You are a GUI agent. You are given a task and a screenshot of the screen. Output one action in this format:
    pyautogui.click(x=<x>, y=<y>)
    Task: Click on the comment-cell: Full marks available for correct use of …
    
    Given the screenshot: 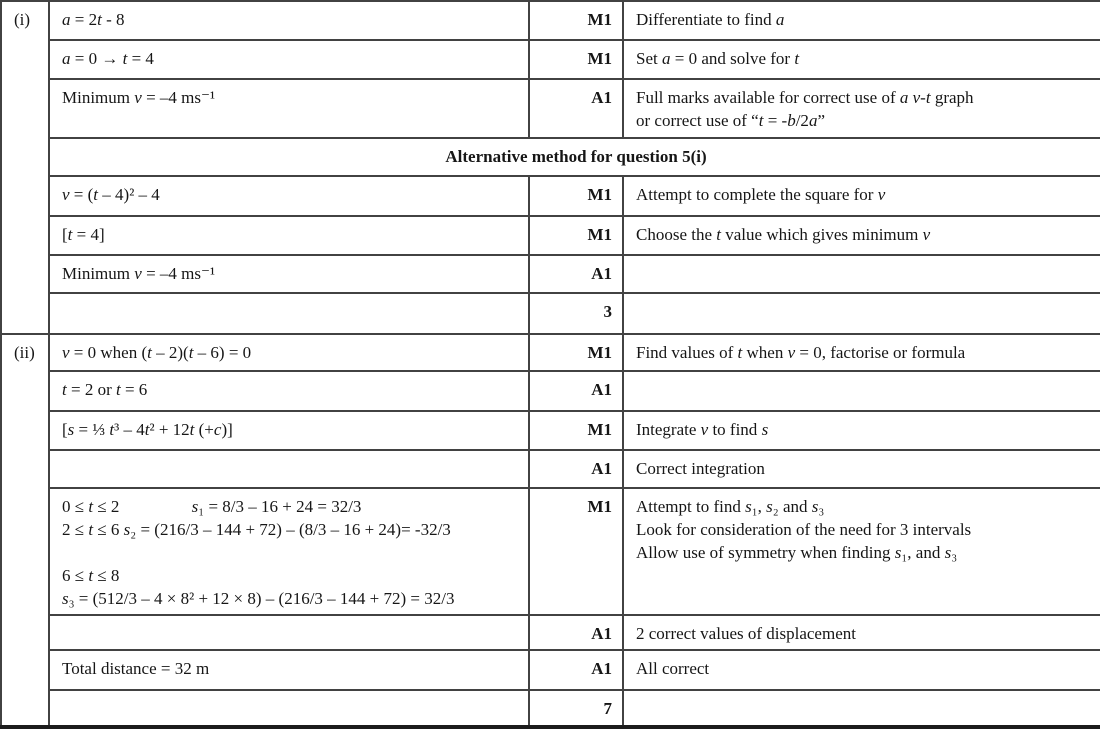 What is the action you would take?
    pyautogui.click(x=861, y=108)
    